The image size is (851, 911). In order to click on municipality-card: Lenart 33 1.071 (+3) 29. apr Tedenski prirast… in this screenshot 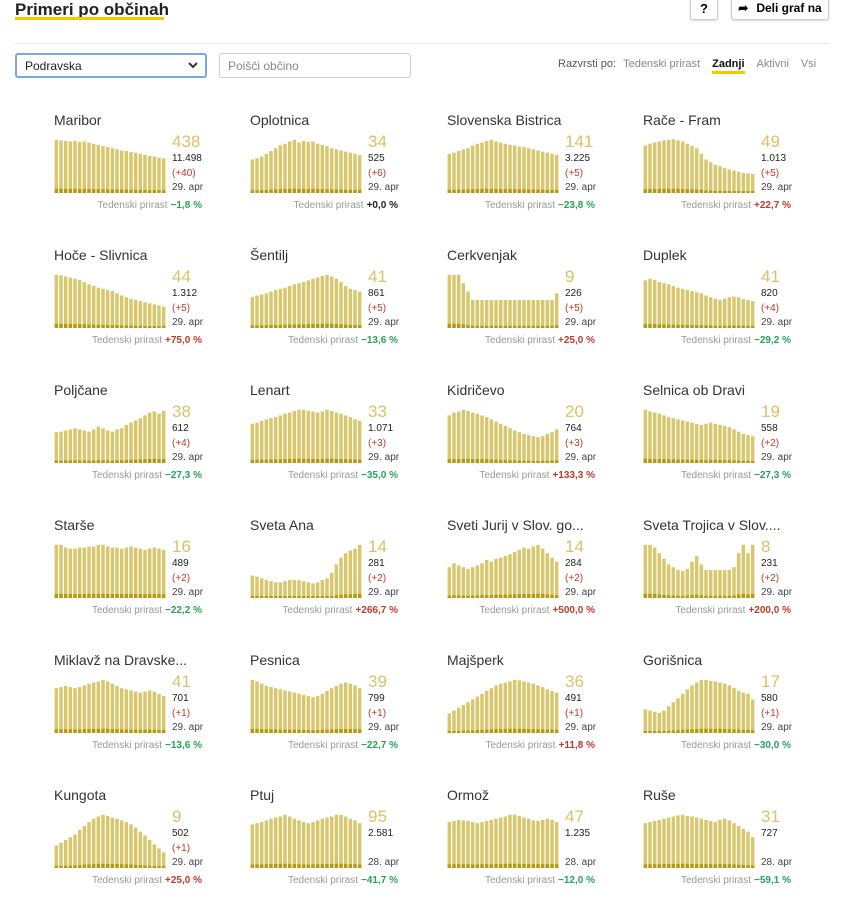, I will do `click(330, 442)`.